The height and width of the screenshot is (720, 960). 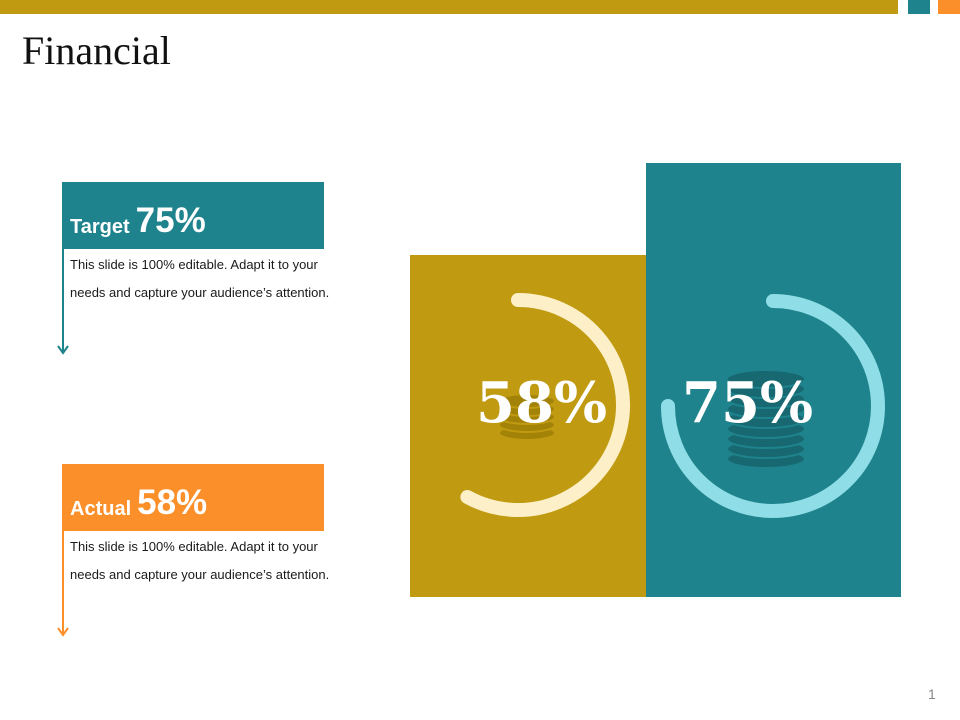 I want to click on target-progress-ring, so click(x=773, y=406).